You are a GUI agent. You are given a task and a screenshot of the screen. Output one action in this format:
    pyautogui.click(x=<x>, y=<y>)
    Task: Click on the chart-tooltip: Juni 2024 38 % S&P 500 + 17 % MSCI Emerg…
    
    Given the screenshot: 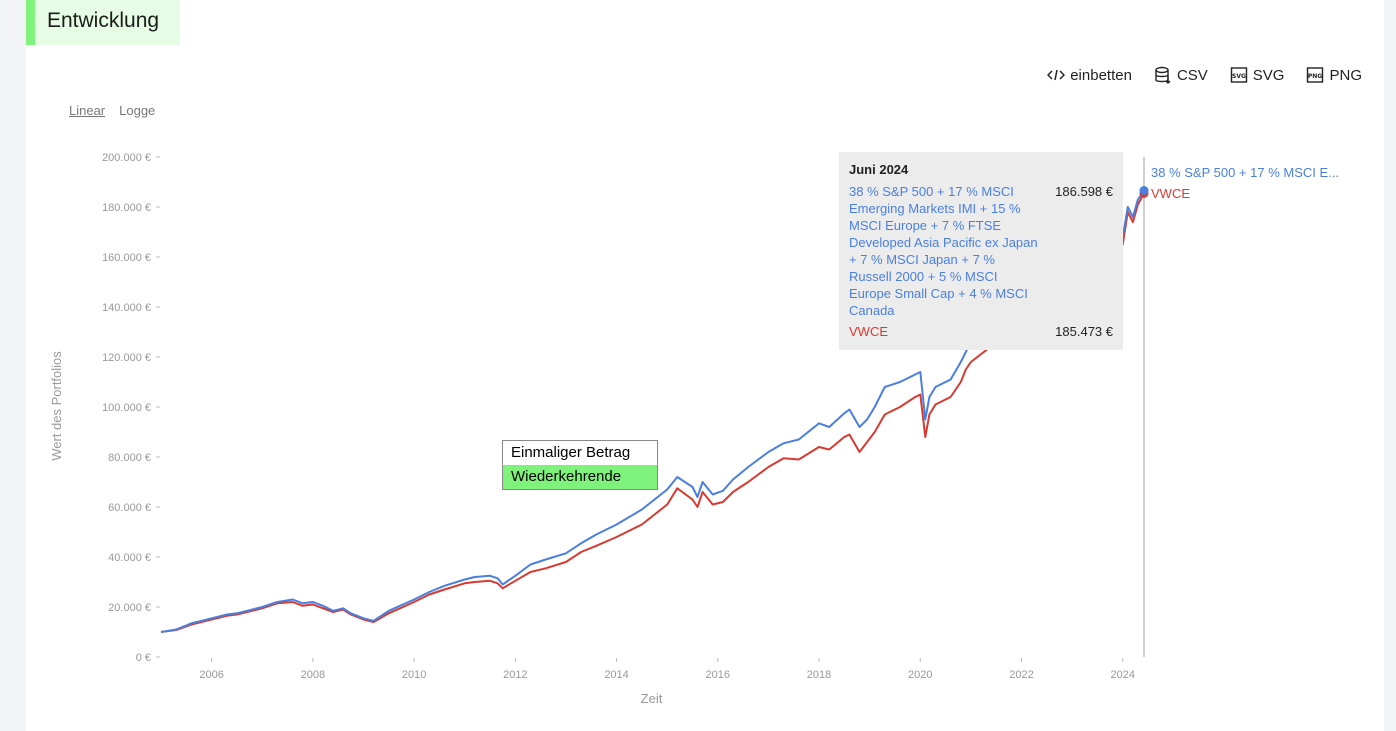 What is the action you would take?
    pyautogui.click(x=981, y=251)
    